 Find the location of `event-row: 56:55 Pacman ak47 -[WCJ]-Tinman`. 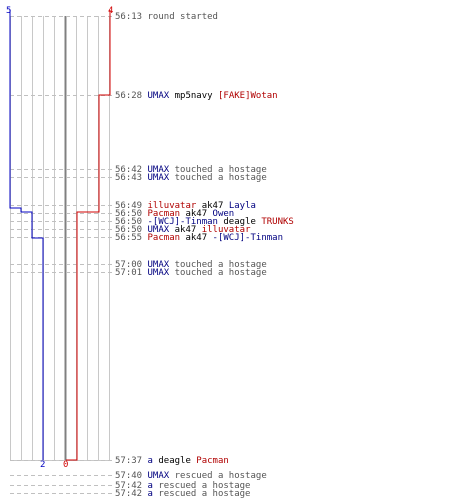

event-row: 56:55 Pacman ak47 -[WCJ]-Tinman is located at coordinates (199, 238).